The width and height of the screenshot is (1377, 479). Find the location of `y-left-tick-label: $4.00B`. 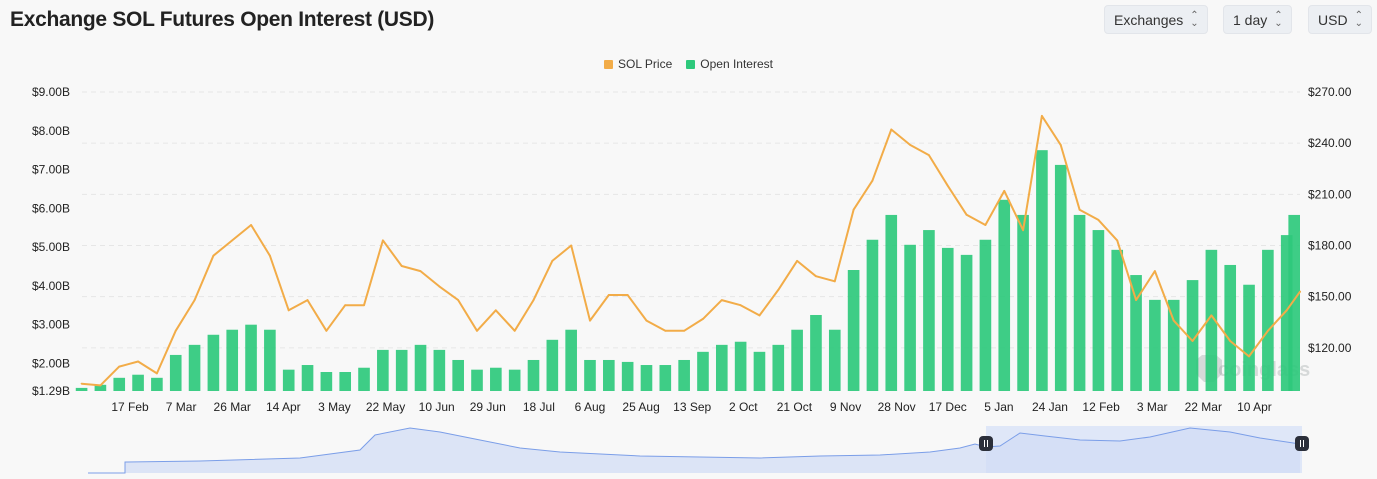

y-left-tick-label: $4.00B is located at coordinates (51, 286).